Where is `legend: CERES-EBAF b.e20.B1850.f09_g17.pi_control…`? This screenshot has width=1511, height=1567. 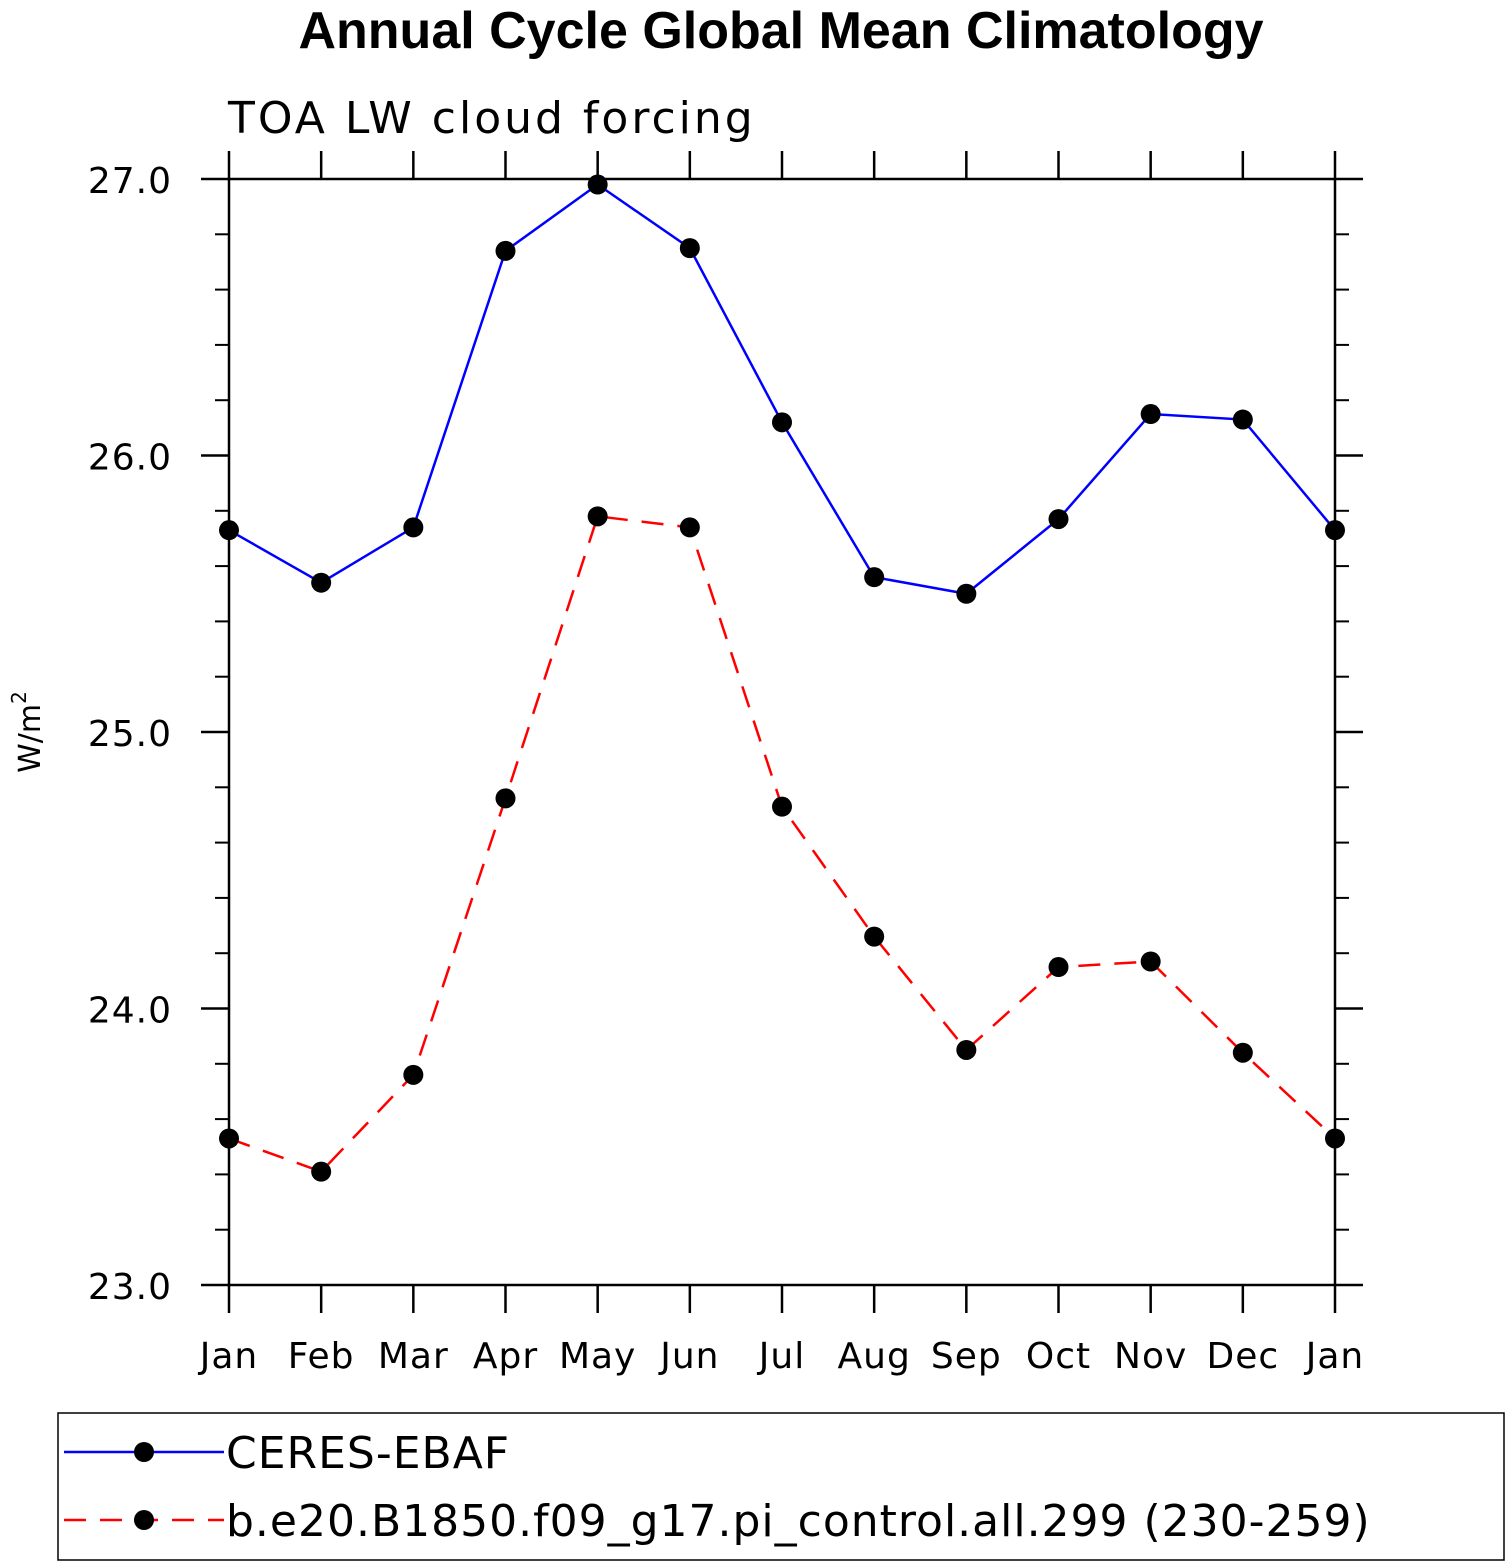 legend: CERES-EBAF b.e20.B1850.f09_g17.pi_control… is located at coordinates (717, 1487).